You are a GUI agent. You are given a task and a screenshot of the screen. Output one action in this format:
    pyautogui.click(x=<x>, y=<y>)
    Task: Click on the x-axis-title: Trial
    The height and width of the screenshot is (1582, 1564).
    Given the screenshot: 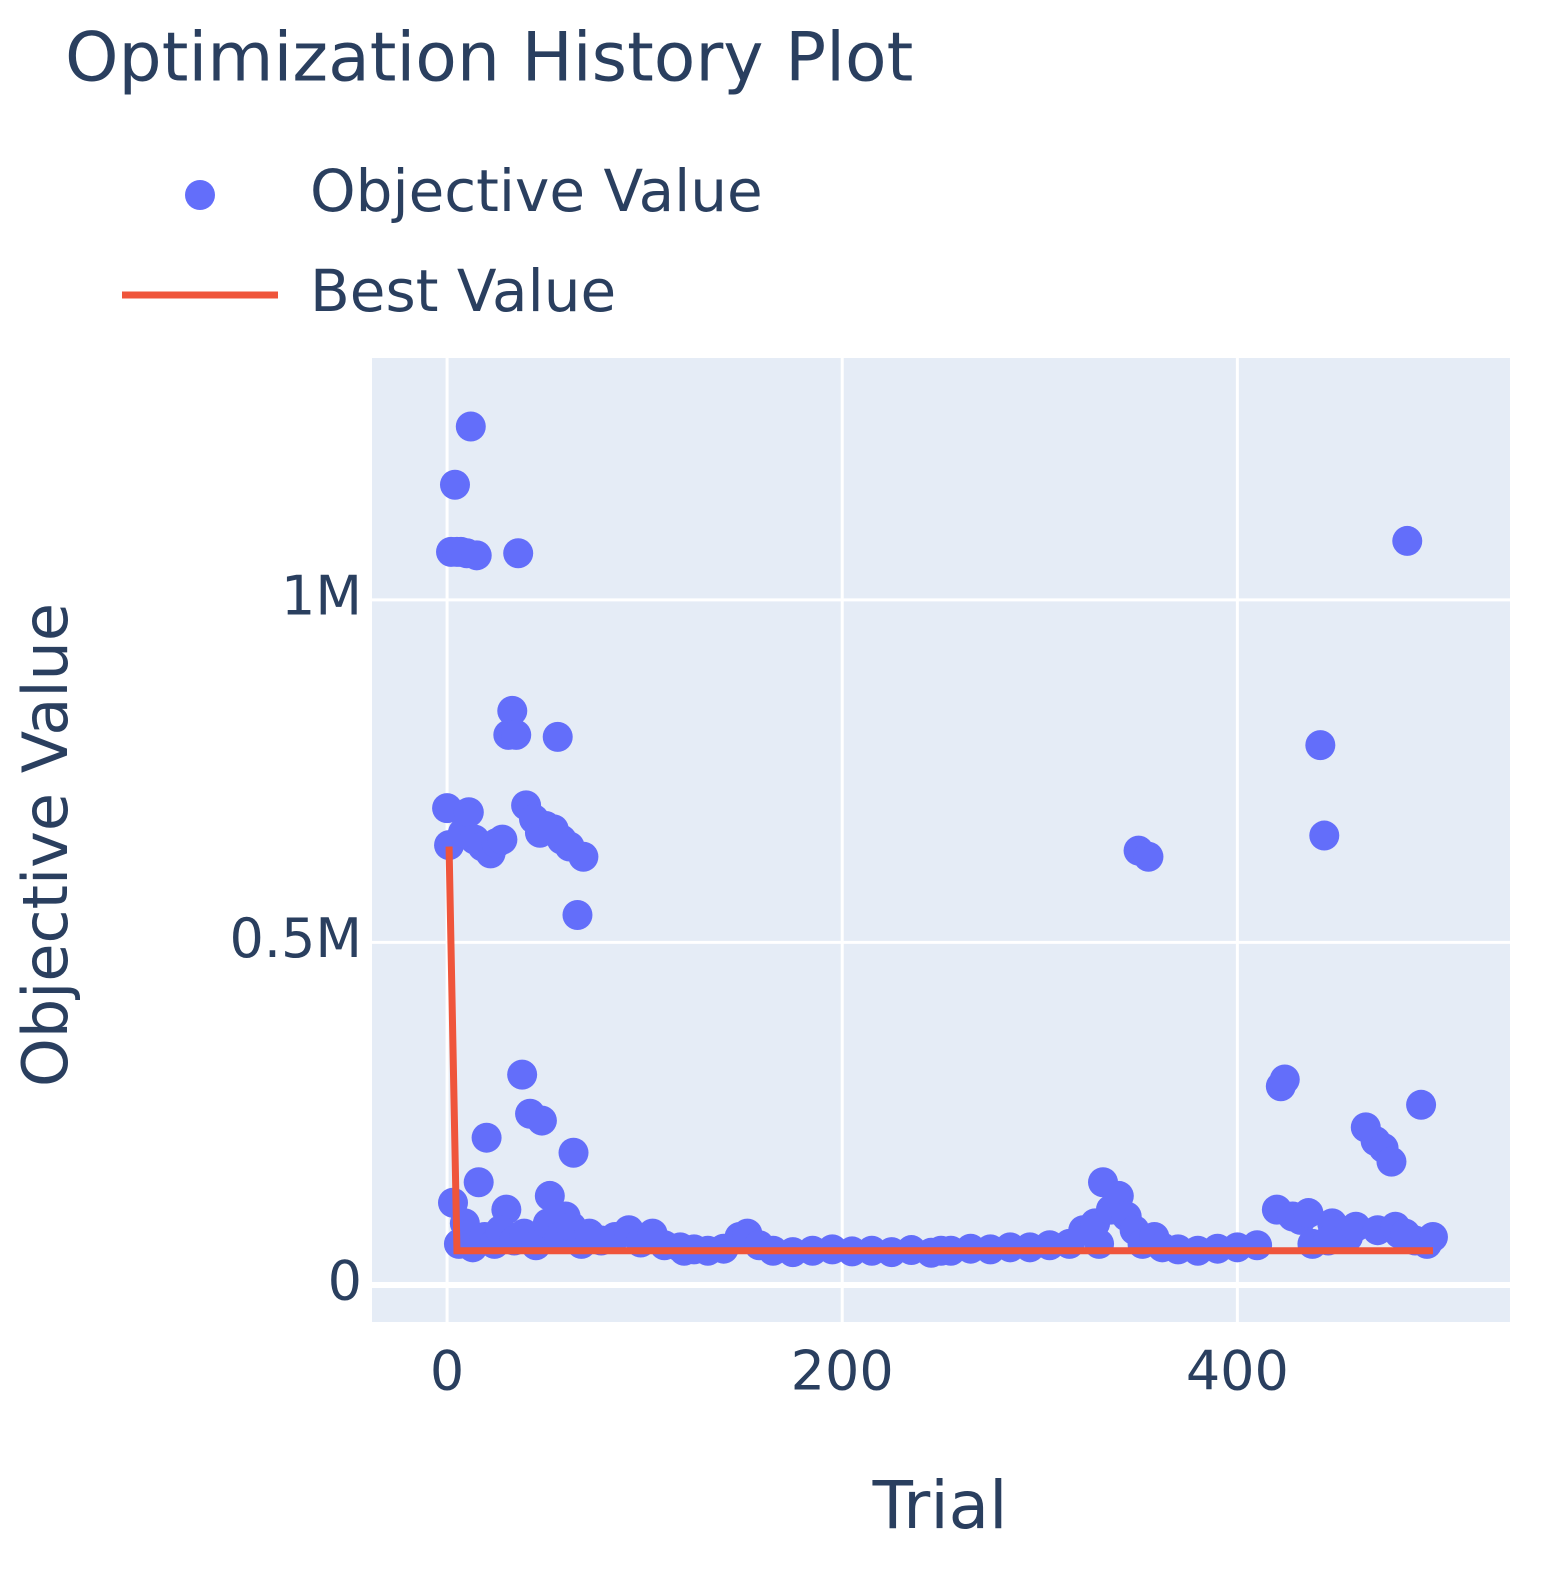 What is the action you would take?
    pyautogui.click(x=940, y=1505)
    